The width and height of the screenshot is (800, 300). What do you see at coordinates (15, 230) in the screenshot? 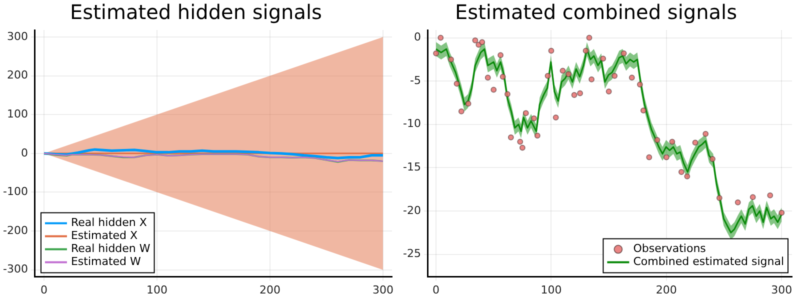
I see `y-tick-label: -200` at bounding box center [15, 230].